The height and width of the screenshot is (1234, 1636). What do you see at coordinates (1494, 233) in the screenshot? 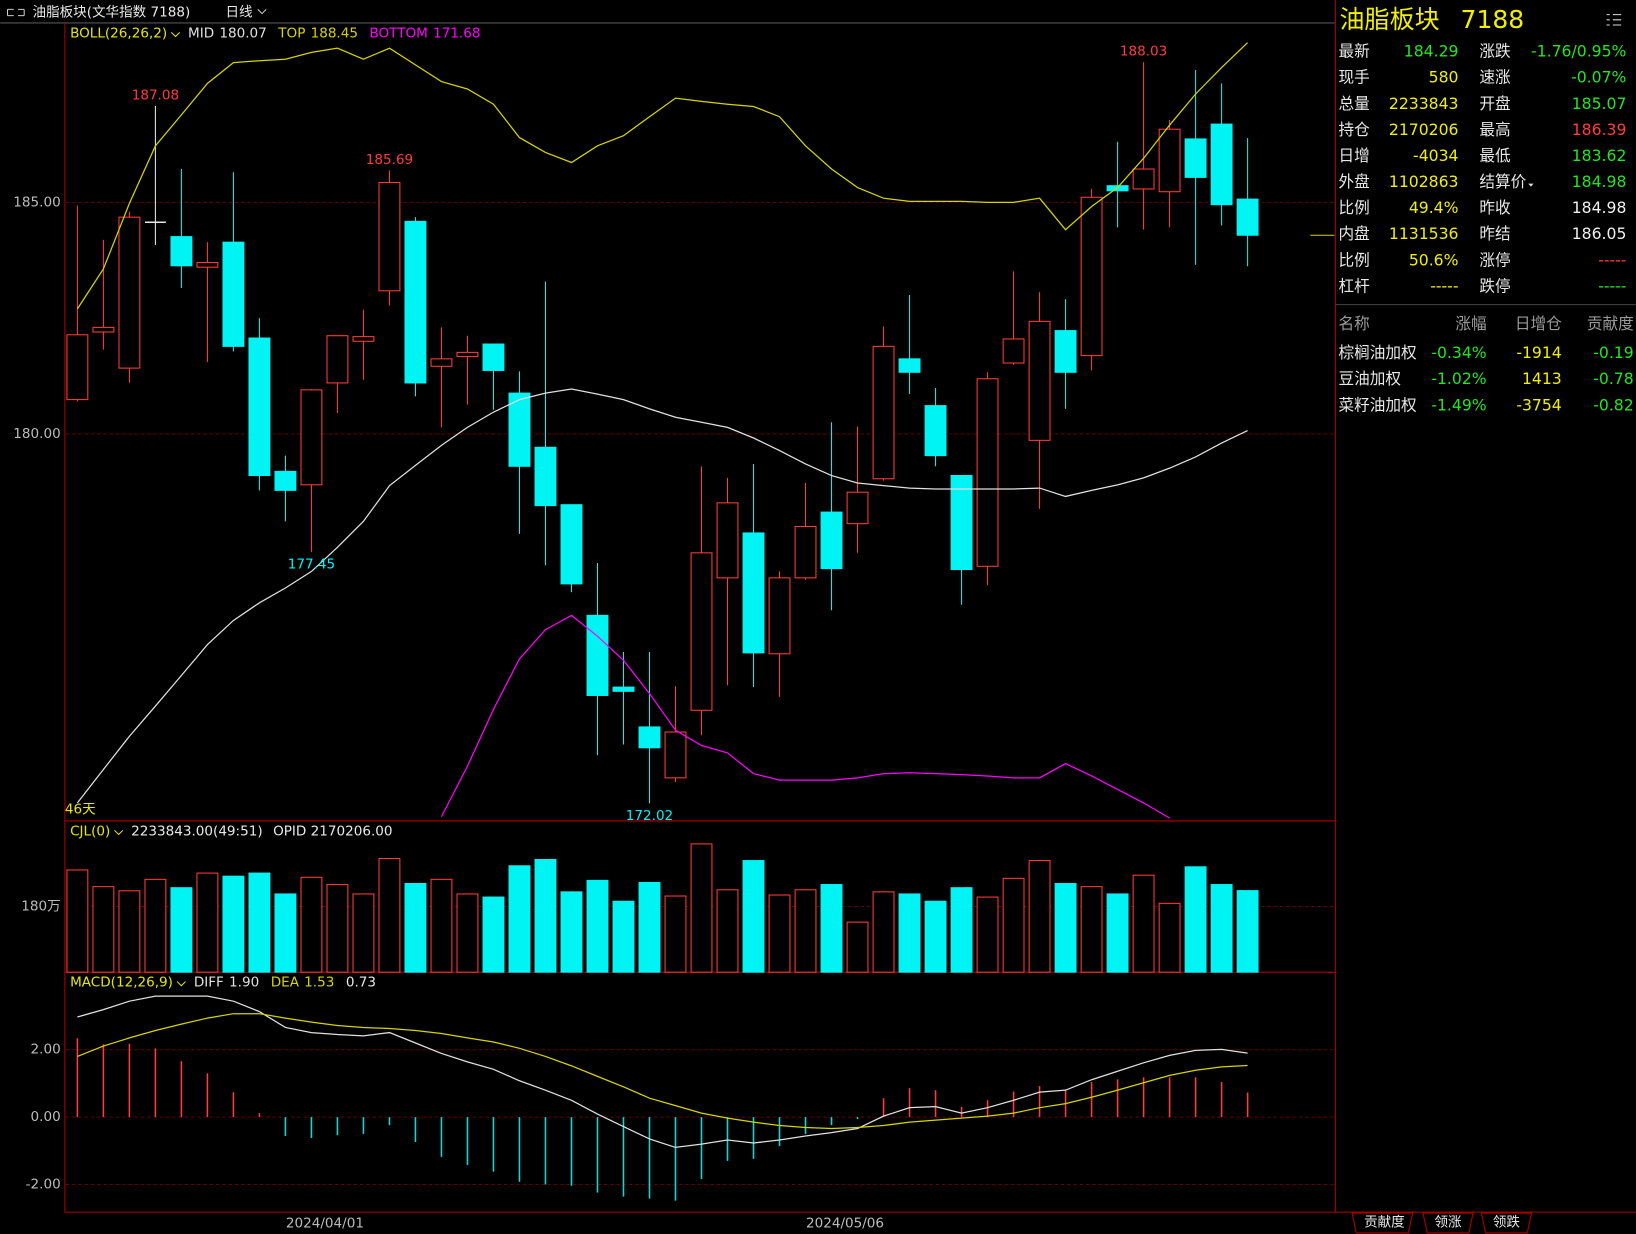
I see `quote-label: 昨结` at bounding box center [1494, 233].